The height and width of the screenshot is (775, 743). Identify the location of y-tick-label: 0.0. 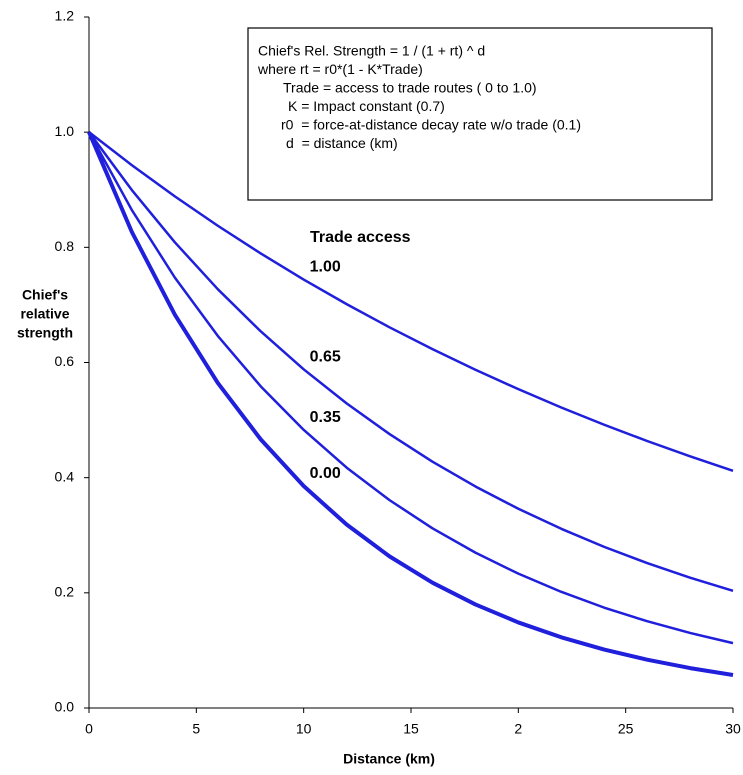
(65, 707).